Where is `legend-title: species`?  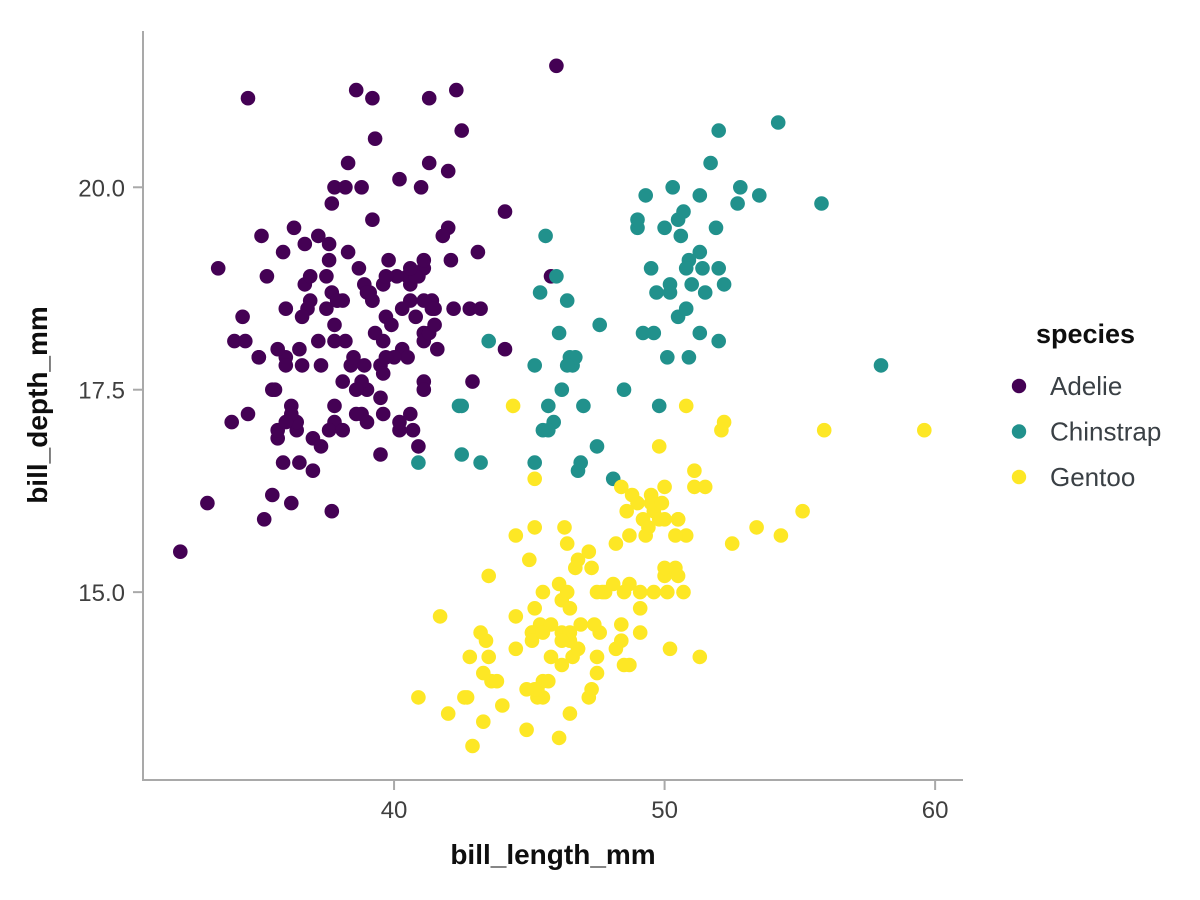
legend-title: species is located at coordinates (1085, 334).